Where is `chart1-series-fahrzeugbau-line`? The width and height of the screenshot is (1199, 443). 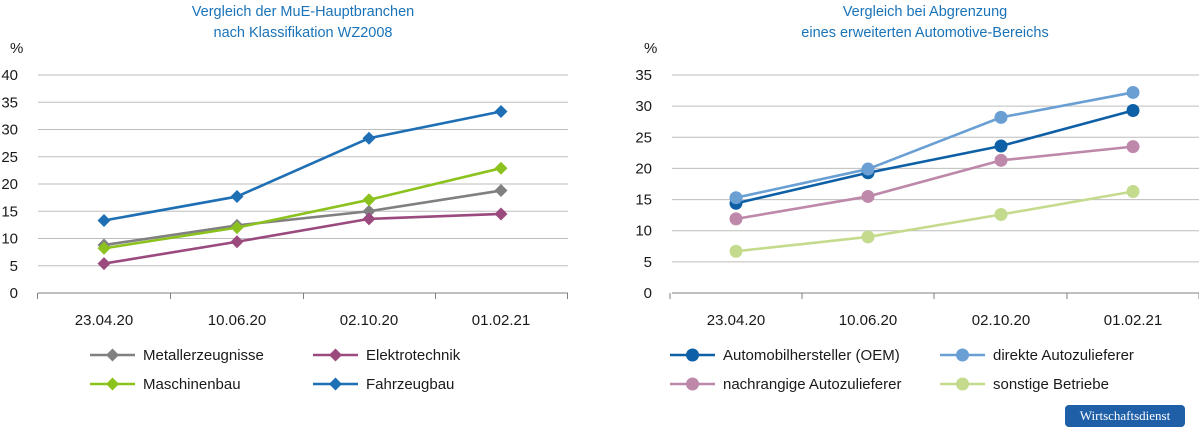
chart1-series-fahrzeugbau-line is located at coordinates (302, 166).